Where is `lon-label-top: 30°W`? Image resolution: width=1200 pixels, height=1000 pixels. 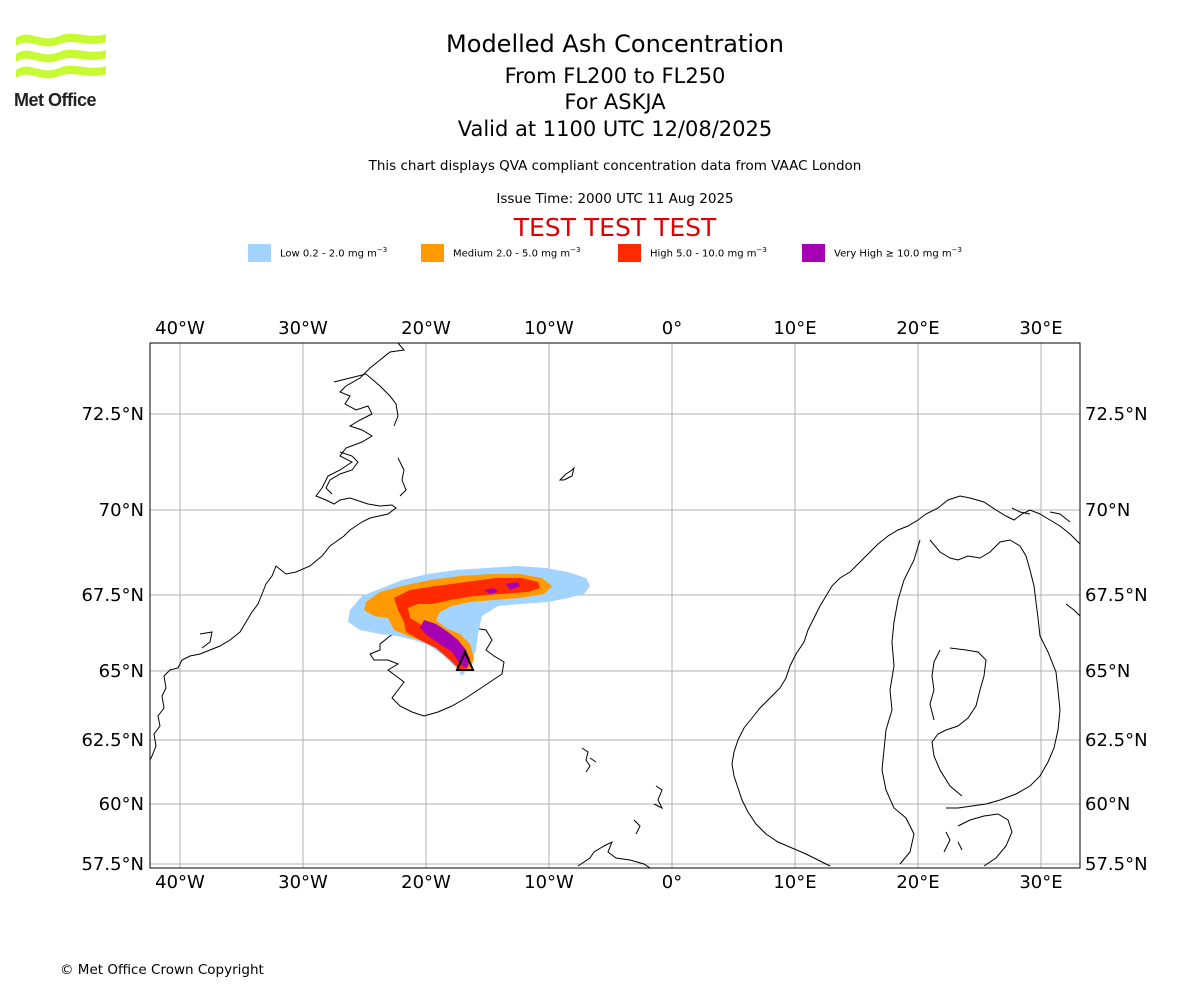
lon-label-top: 30°W is located at coordinates (303, 328).